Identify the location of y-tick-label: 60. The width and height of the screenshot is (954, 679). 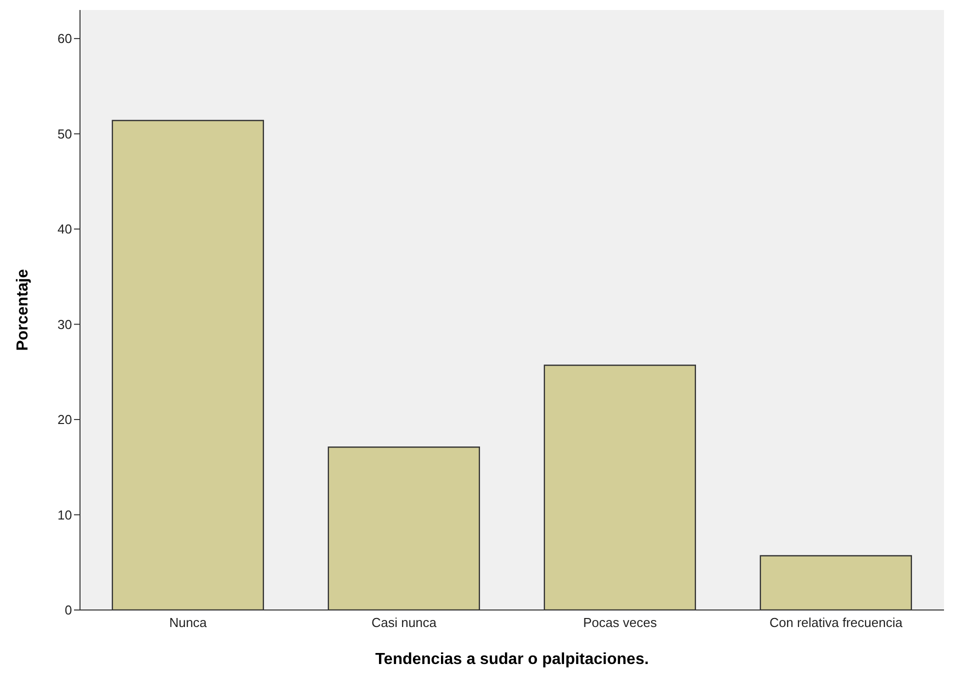
(65, 38).